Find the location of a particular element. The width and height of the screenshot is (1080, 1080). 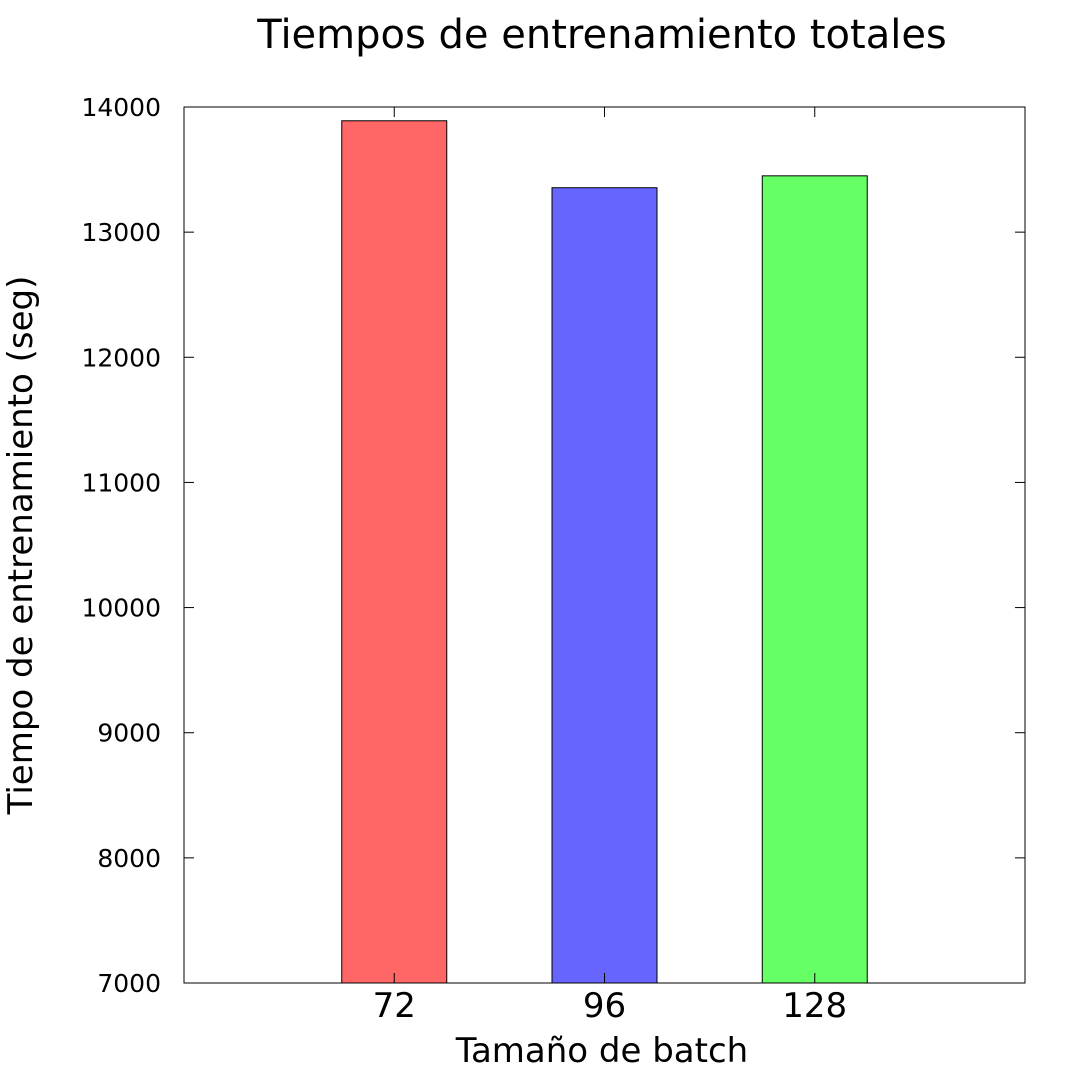

y-axis-label: Tiempo de entrenamiento (seg) is located at coordinates (21, 546).